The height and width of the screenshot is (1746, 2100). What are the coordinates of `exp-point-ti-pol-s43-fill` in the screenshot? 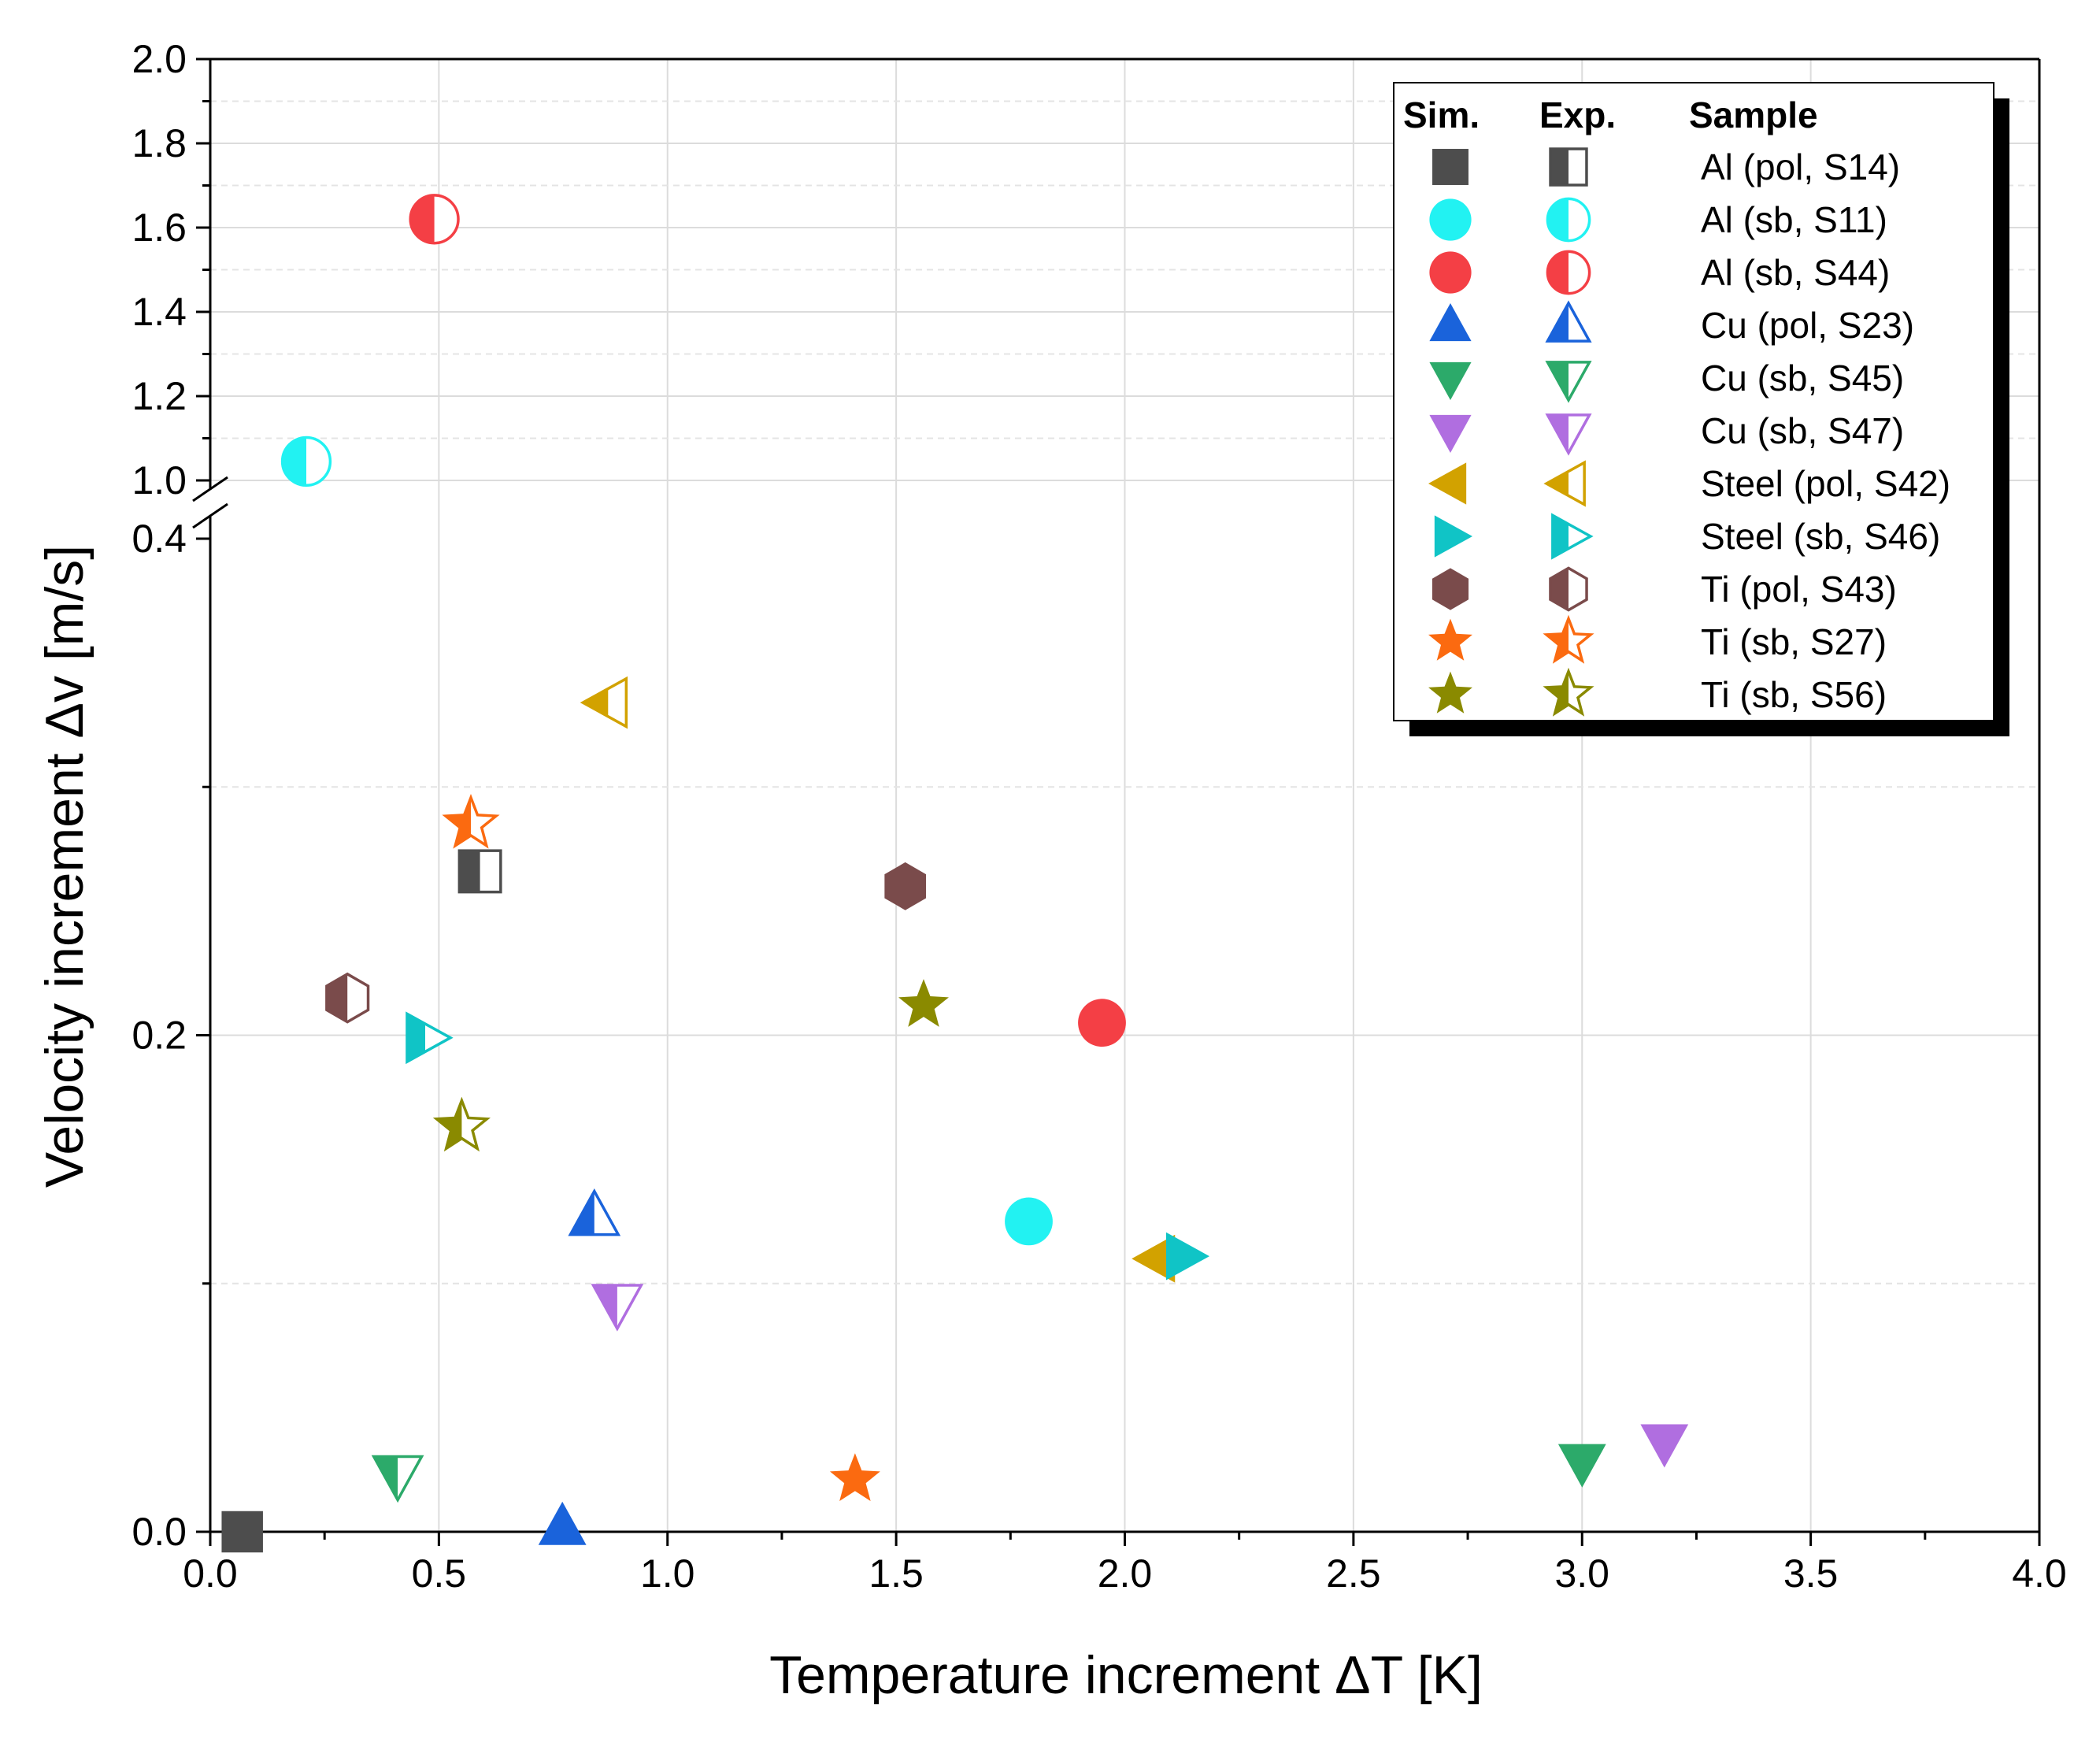 It's located at (337, 997).